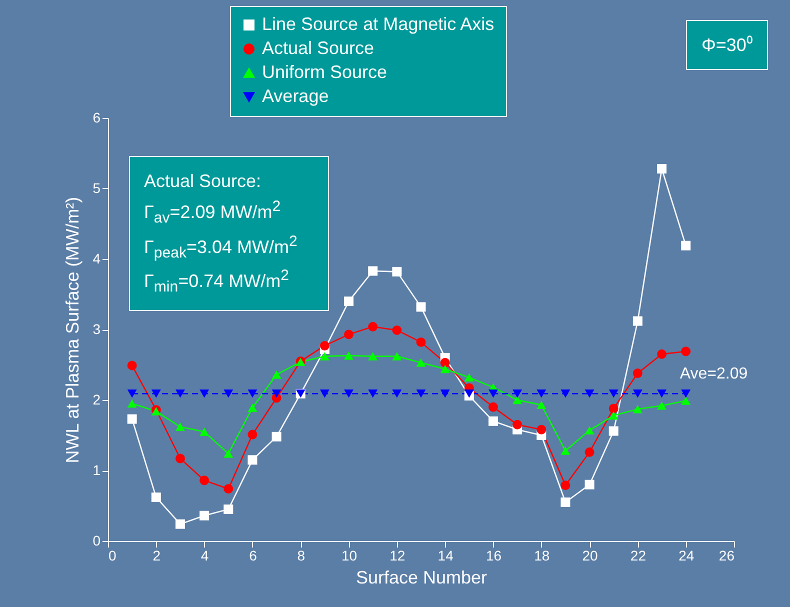  What do you see at coordinates (253, 556) in the screenshot?
I see `x-tick-label: 6` at bounding box center [253, 556].